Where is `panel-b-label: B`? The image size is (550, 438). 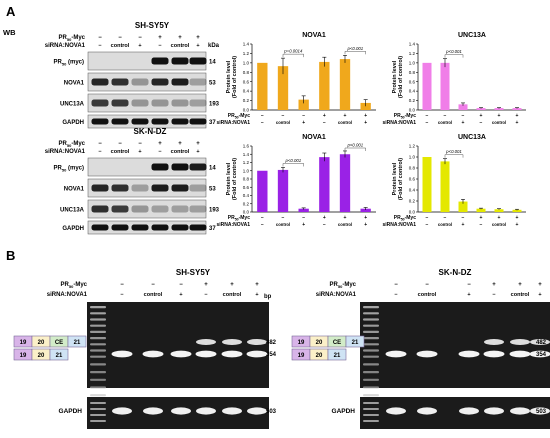
panel-b-label: B is located at coordinates (10, 255).